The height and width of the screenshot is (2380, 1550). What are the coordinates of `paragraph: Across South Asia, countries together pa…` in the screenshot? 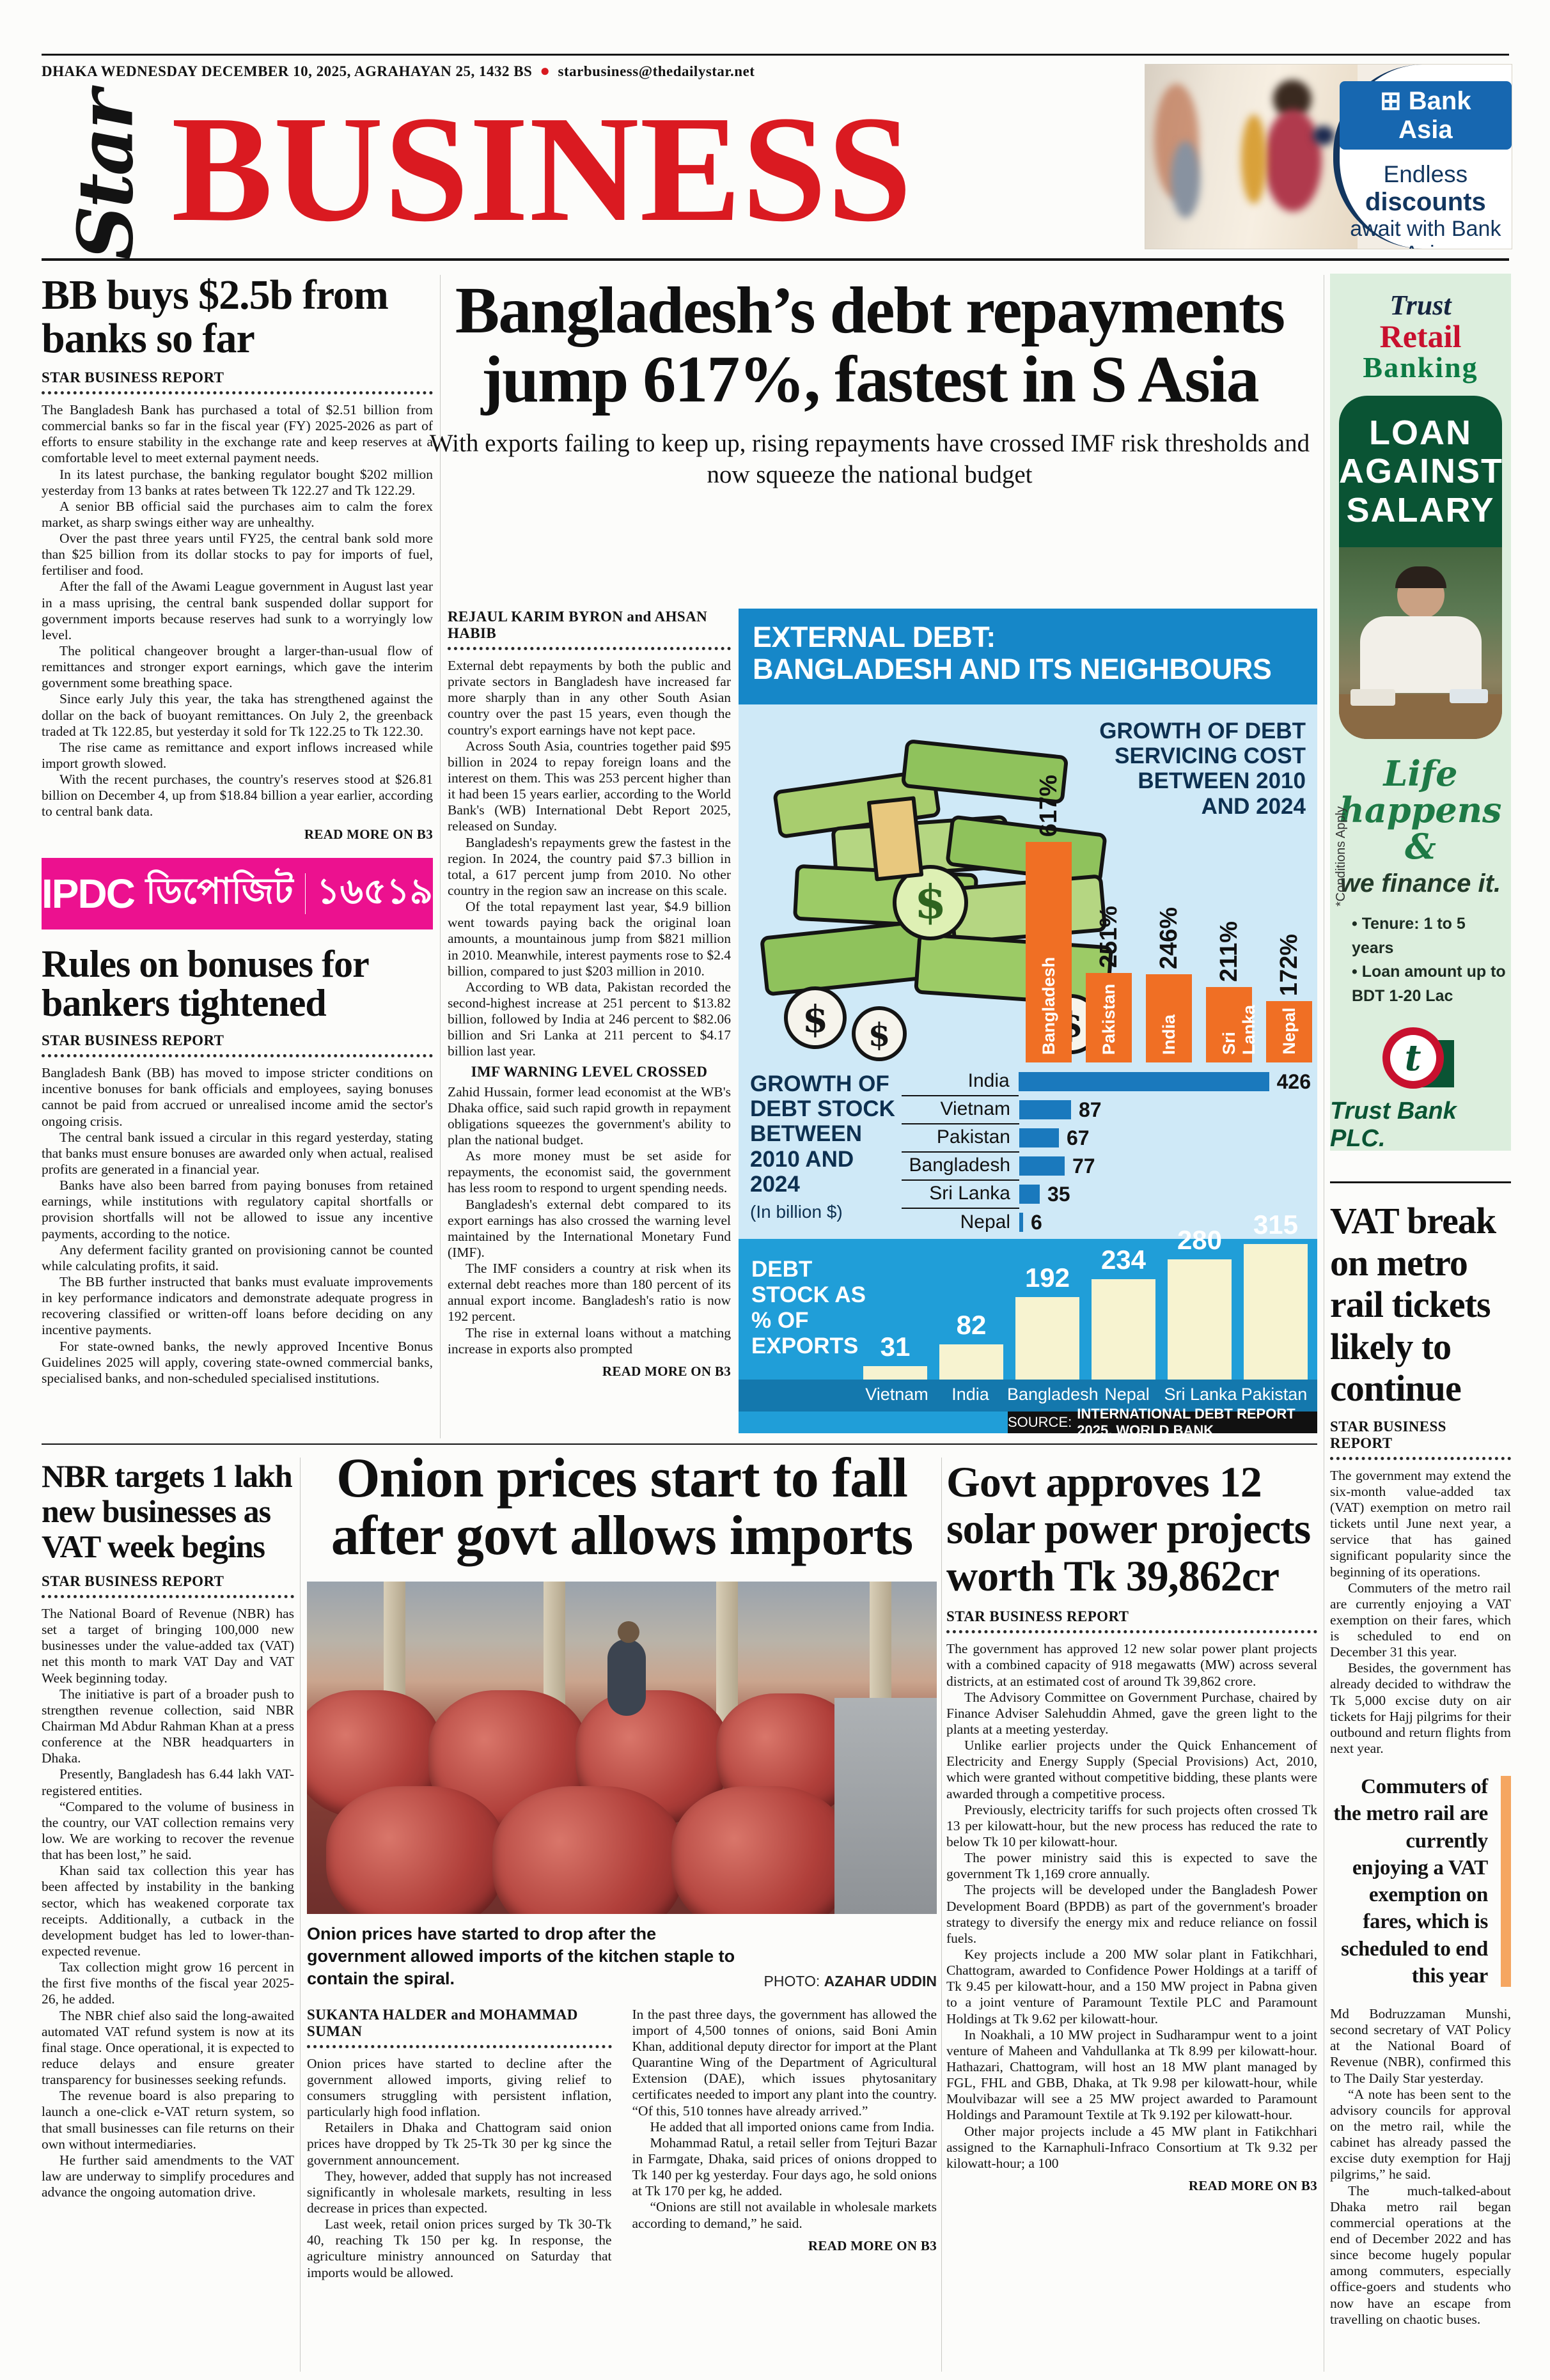 It's located at (590, 786).